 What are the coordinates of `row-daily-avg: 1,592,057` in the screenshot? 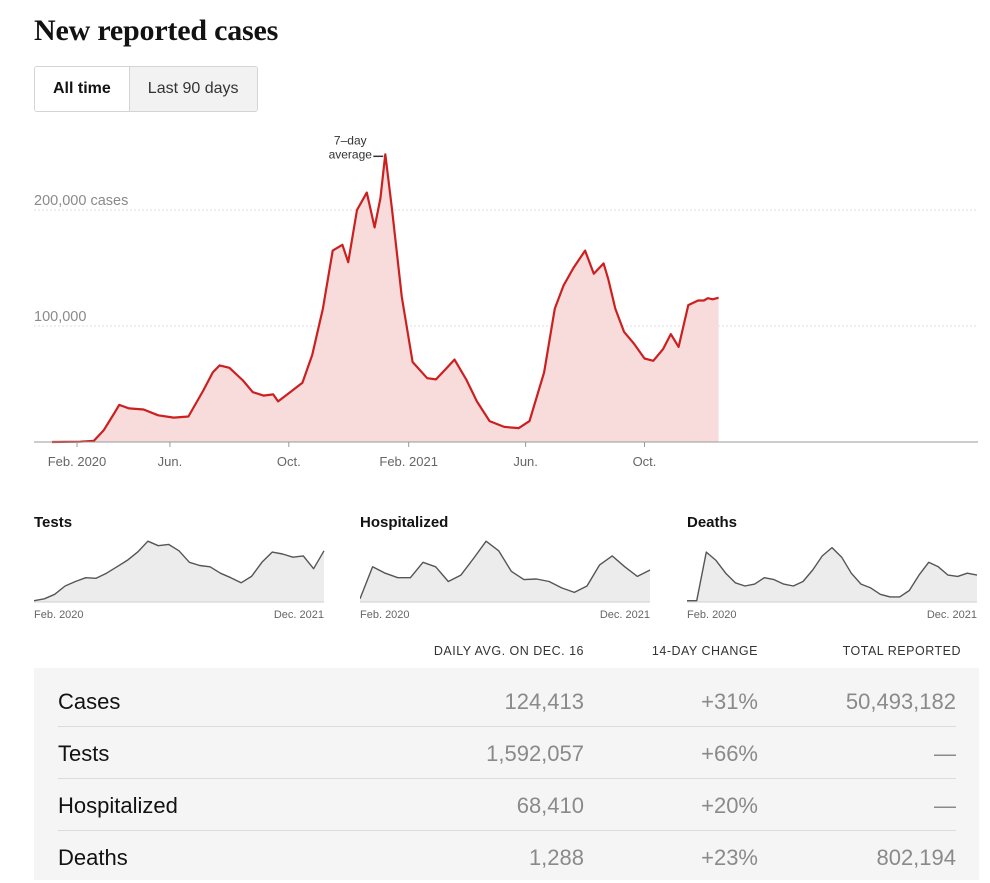 It's located at (535, 753).